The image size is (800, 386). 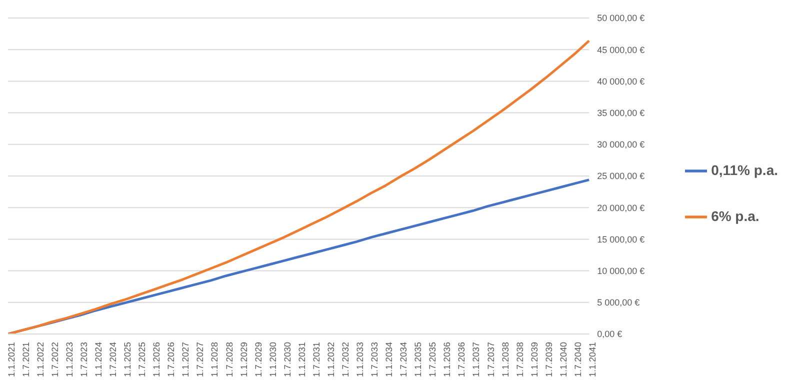 I want to click on y-tick-label: 35 000,00 €, so click(x=621, y=113).